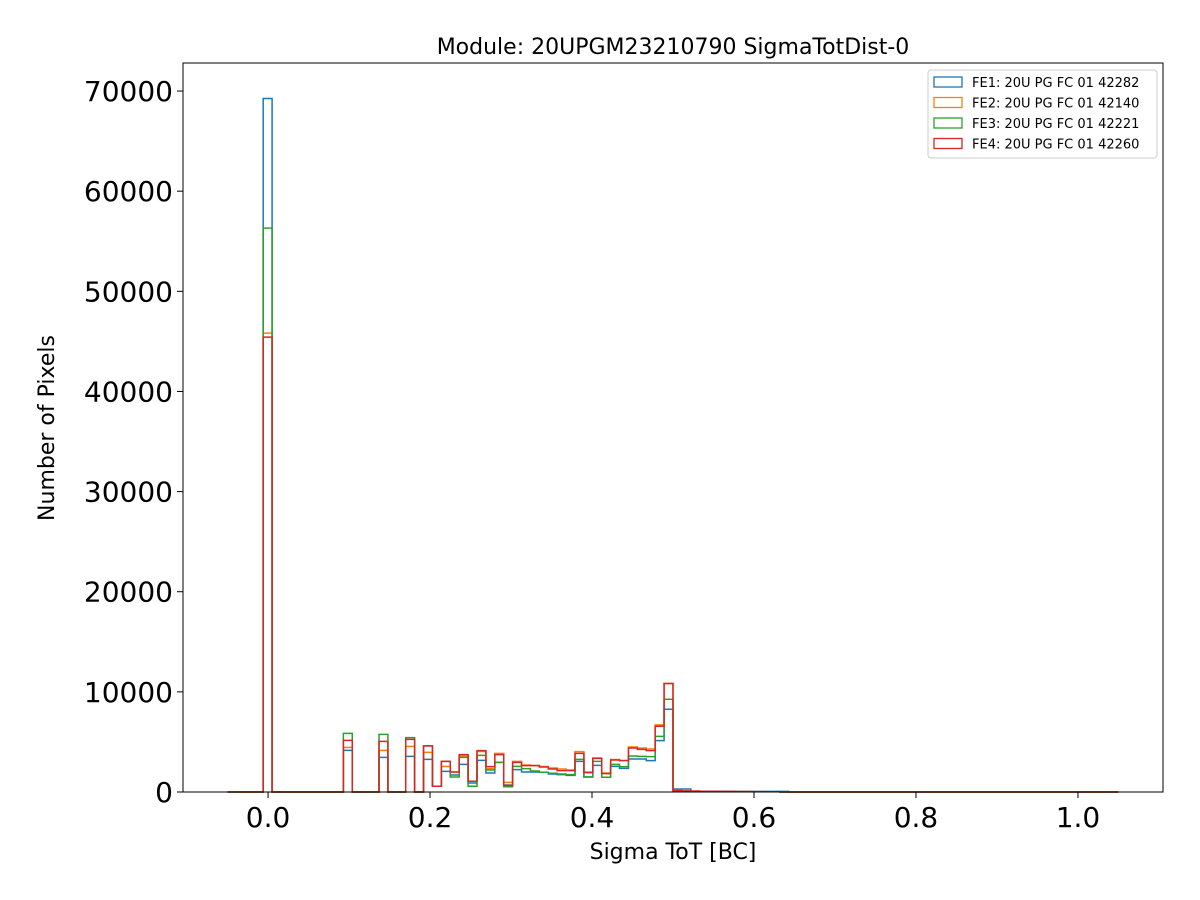 The width and height of the screenshot is (1200, 900). What do you see at coordinates (948, 102) in the screenshot?
I see `legend-swatch-fe2` at bounding box center [948, 102].